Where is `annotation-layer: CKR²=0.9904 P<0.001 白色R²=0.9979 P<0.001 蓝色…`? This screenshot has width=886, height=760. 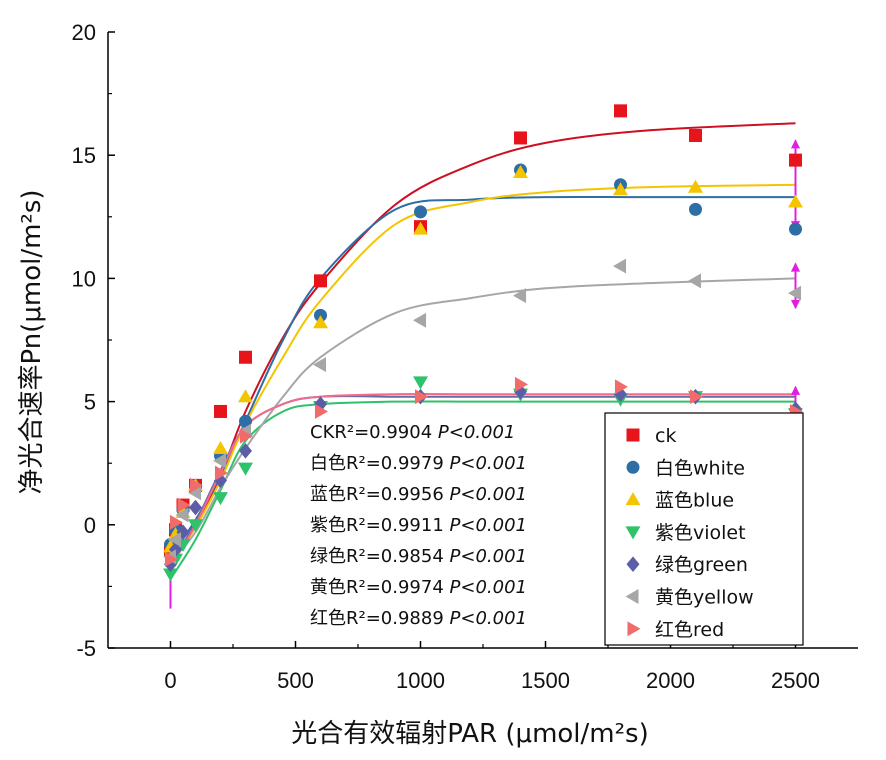 annotation-layer: CKR²=0.9904 P<0.001 白色R²=0.9979 P<0.001 蓝色… is located at coordinates (418, 525).